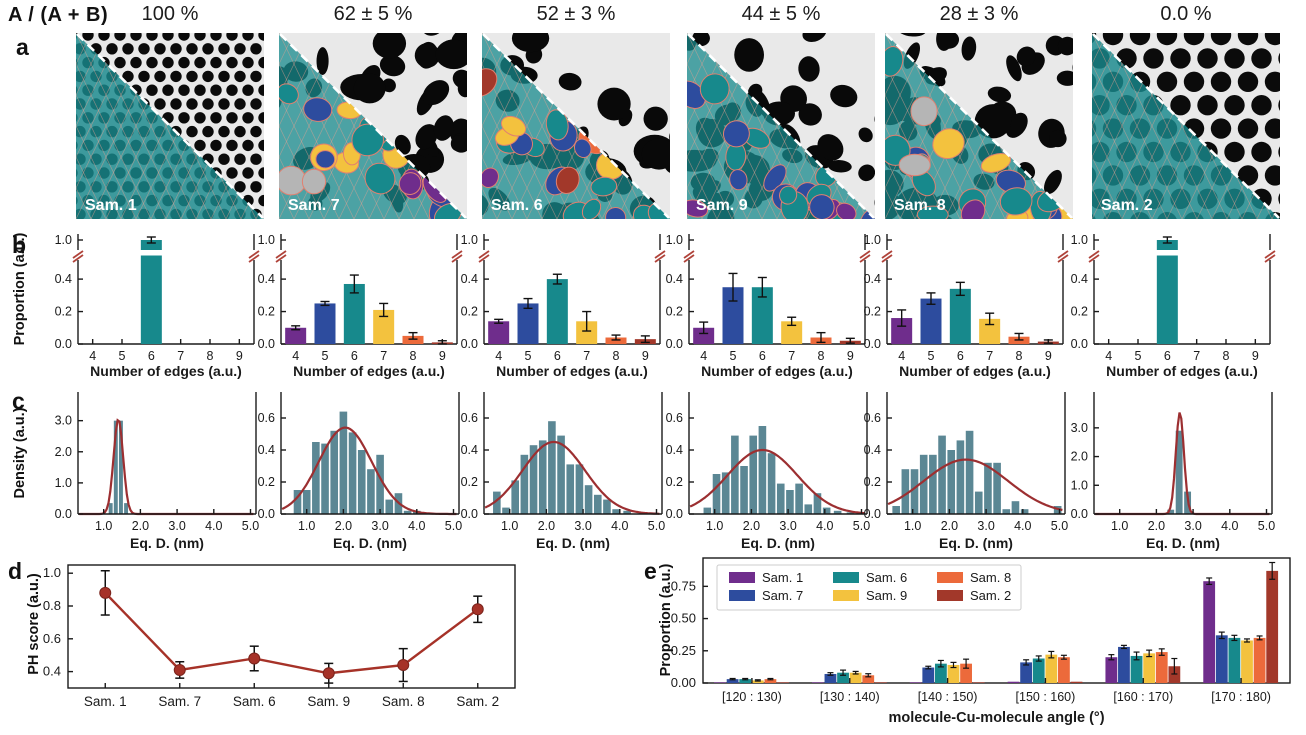 Image resolution: width=1306 pixels, height=735 pixels. Describe the element at coordinates (328, 701) in the screenshot. I see `svg-text: Sam. 9` at that location.